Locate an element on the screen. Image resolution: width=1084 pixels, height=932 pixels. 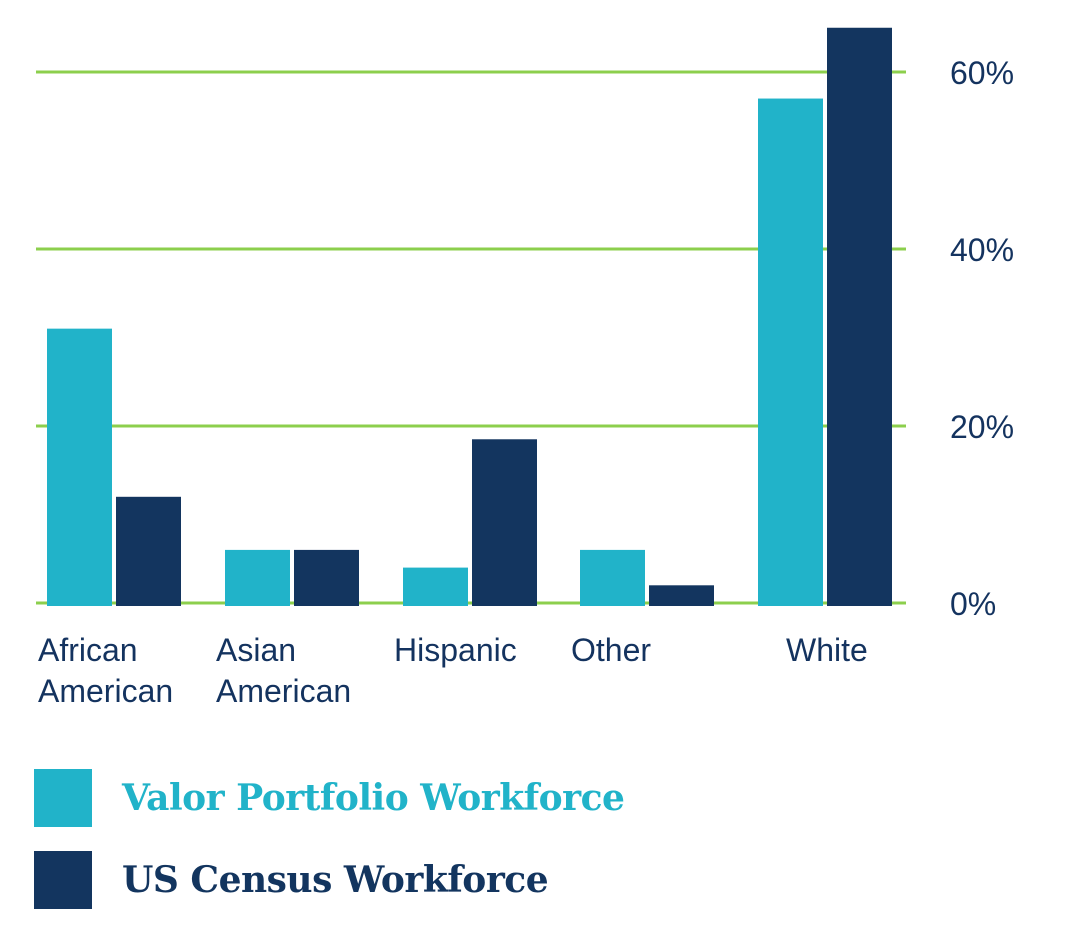
y-tick-label-20: 20% is located at coordinates (982, 427).